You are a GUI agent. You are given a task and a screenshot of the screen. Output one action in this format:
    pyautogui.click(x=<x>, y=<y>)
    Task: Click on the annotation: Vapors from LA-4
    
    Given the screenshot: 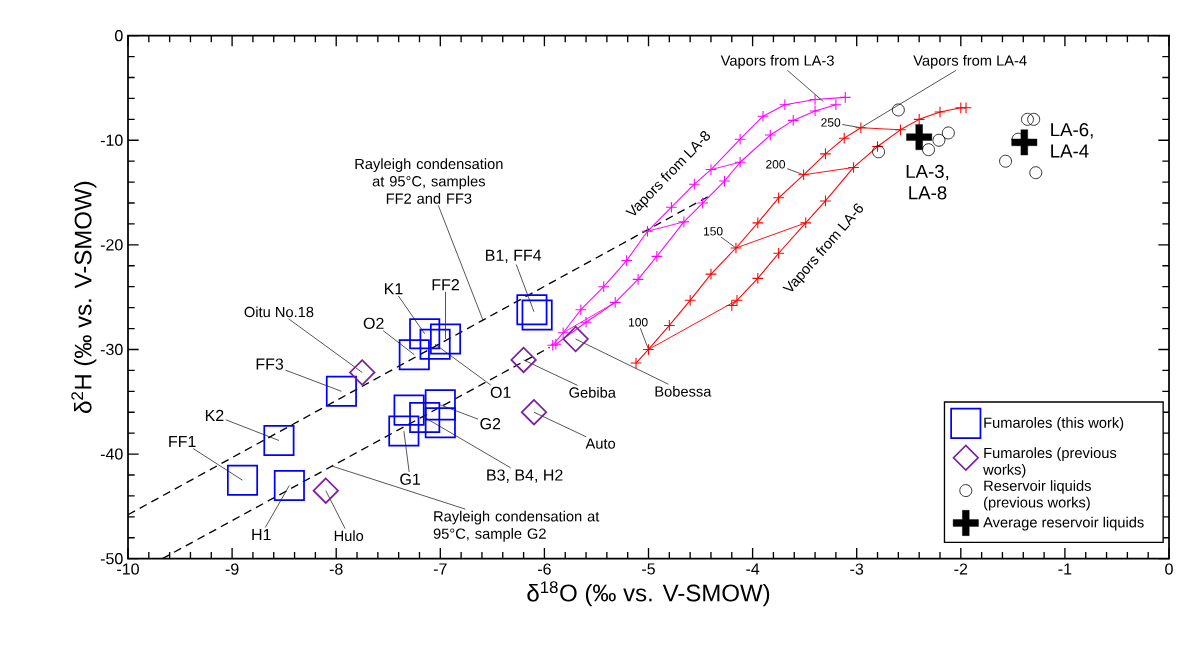 What is the action you would take?
    pyautogui.click(x=970, y=62)
    